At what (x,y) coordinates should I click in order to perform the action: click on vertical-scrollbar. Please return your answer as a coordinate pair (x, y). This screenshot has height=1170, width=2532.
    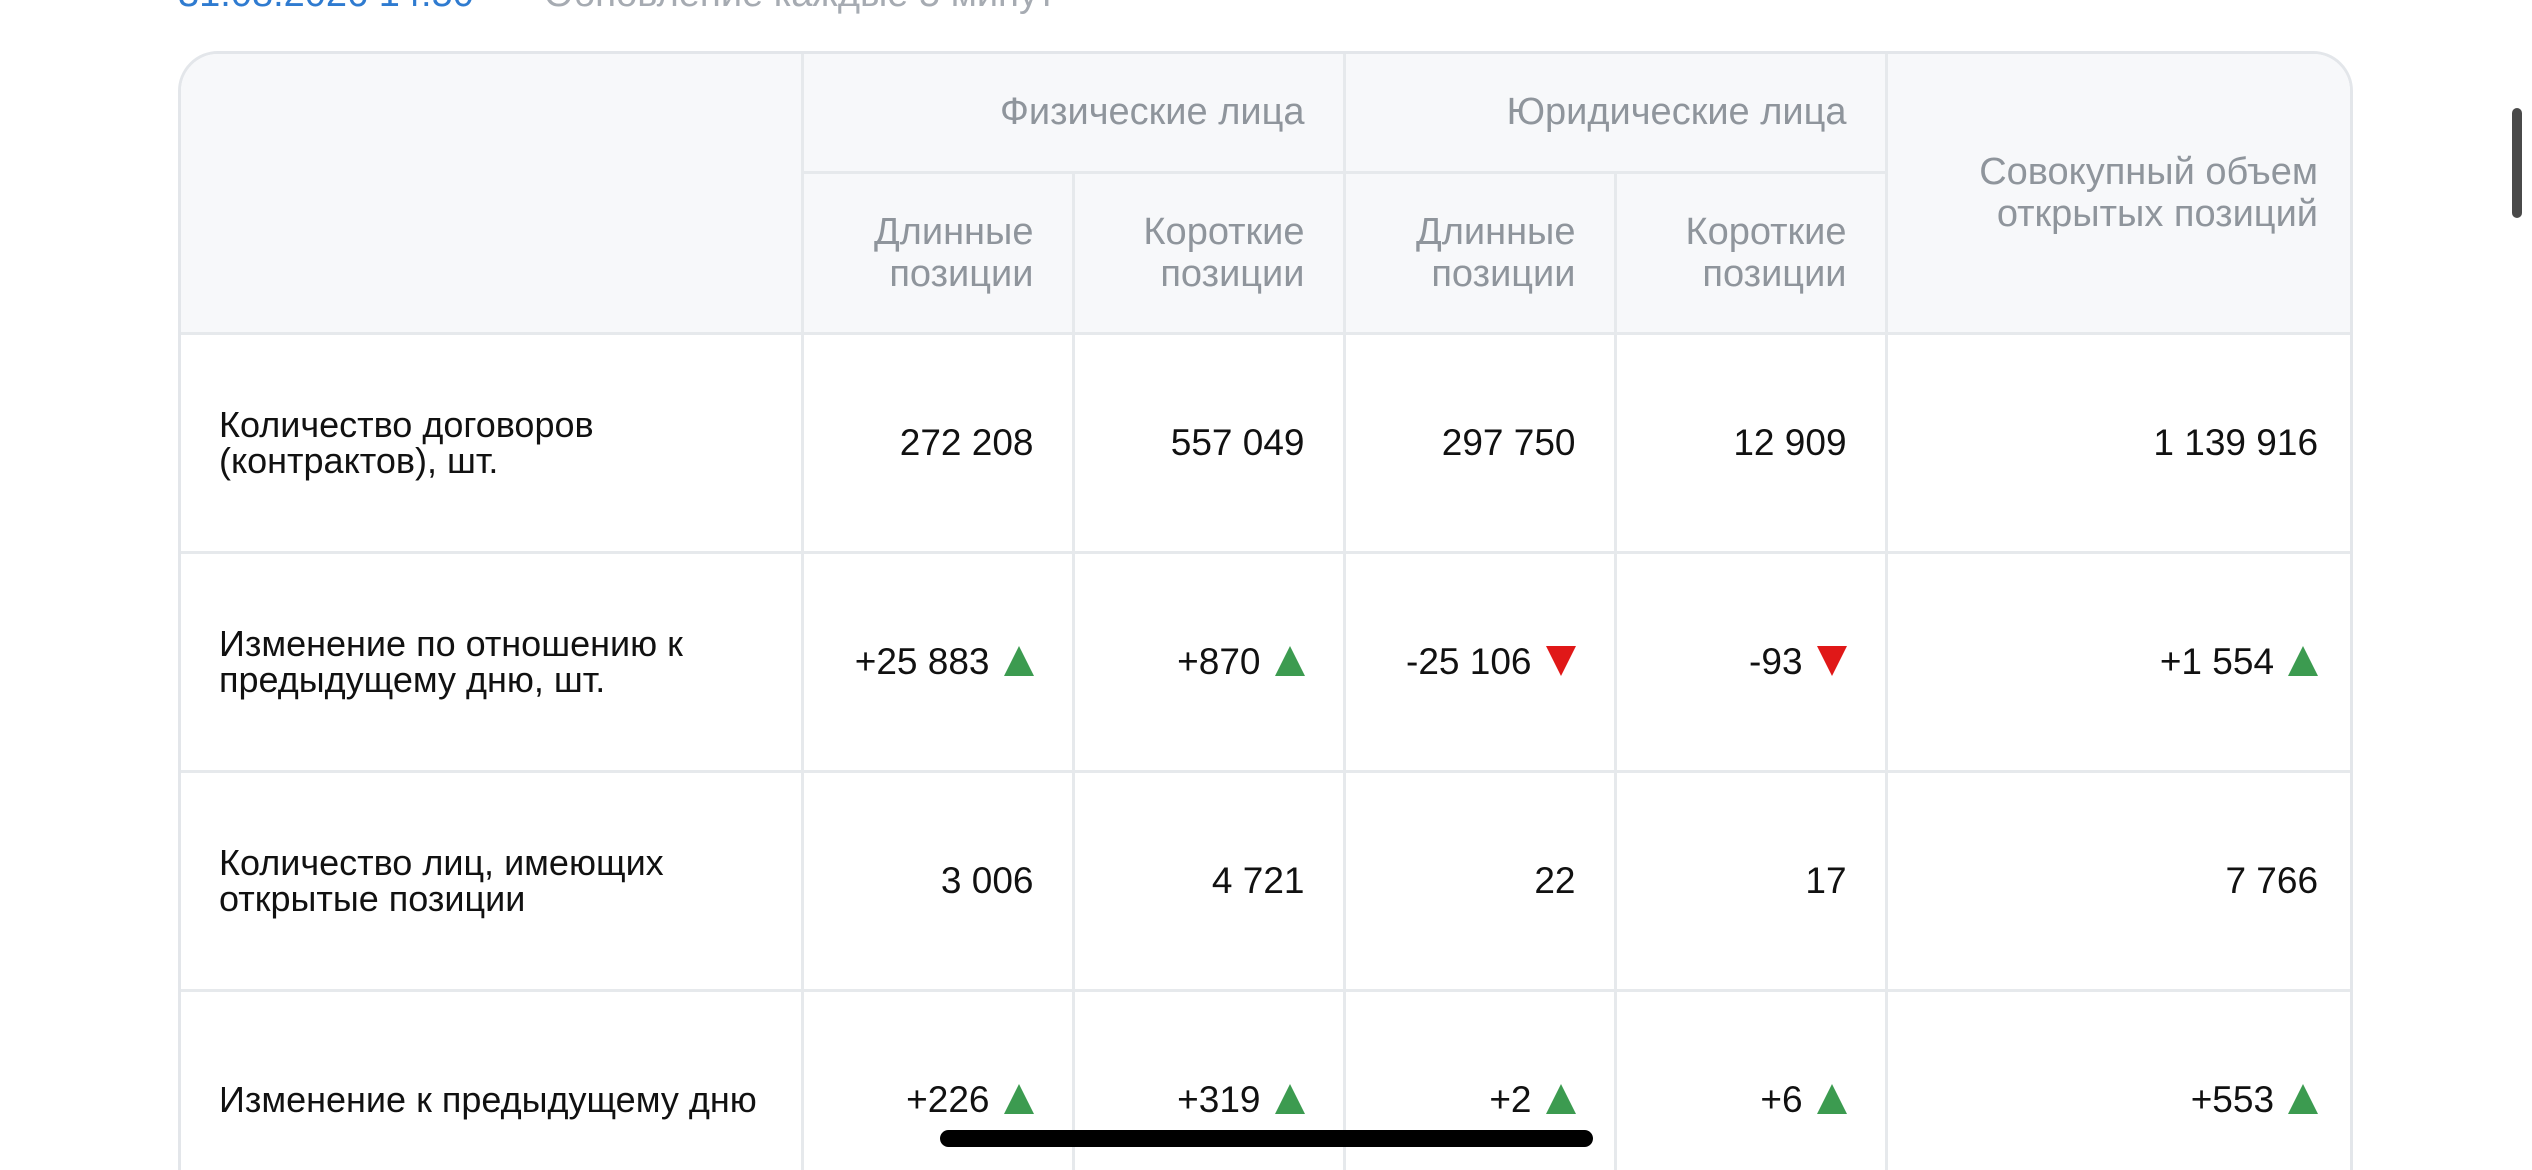
    Looking at the image, I should click on (2517, 163).